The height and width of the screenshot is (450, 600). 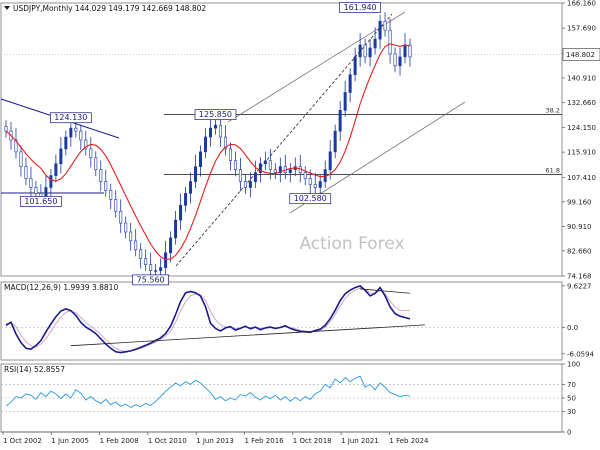 What do you see at coordinates (70, 441) in the screenshot?
I see `x-tick-label: 1 Jun 2005` at bounding box center [70, 441].